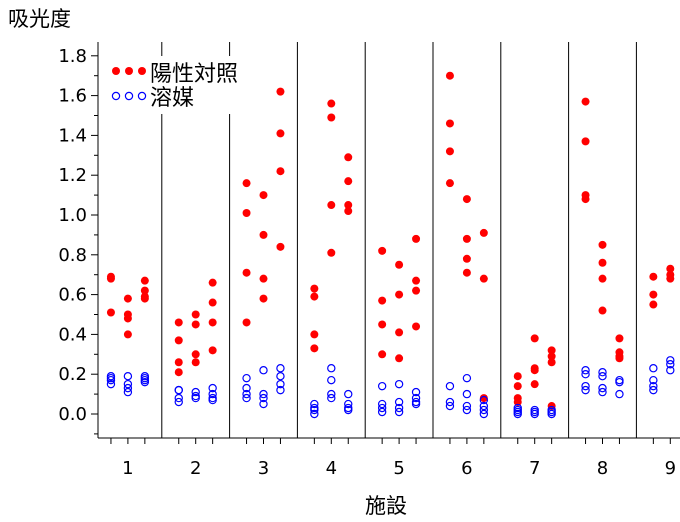 The height and width of the screenshot is (522, 680). I want to click on y-tick-label: 1.4, so click(72, 135).